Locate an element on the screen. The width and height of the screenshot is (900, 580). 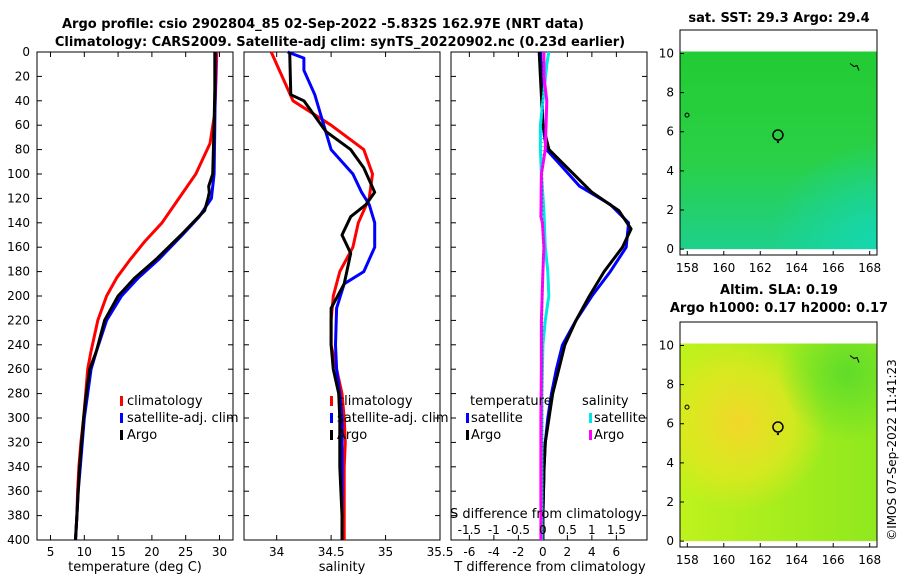
legend-swatch-t-satellite is located at coordinates (467, 418).